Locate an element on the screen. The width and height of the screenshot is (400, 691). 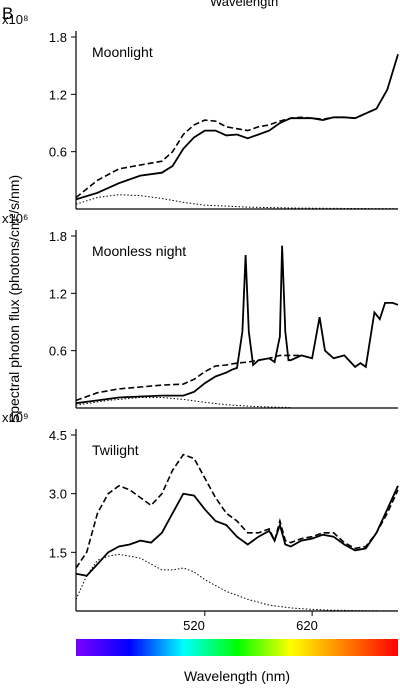
y-tick-label: 4.5 is located at coordinates (58, 435).